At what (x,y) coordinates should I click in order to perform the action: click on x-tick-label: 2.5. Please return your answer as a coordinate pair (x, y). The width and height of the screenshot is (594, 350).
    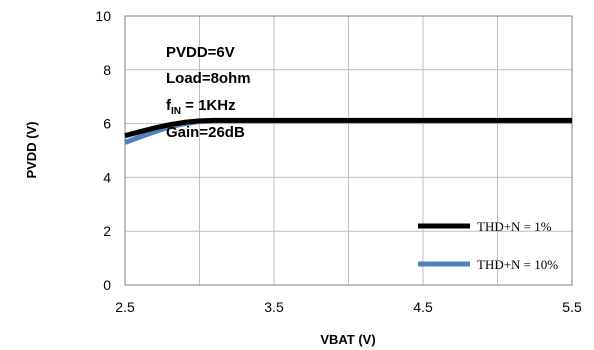
    Looking at the image, I should click on (125, 307).